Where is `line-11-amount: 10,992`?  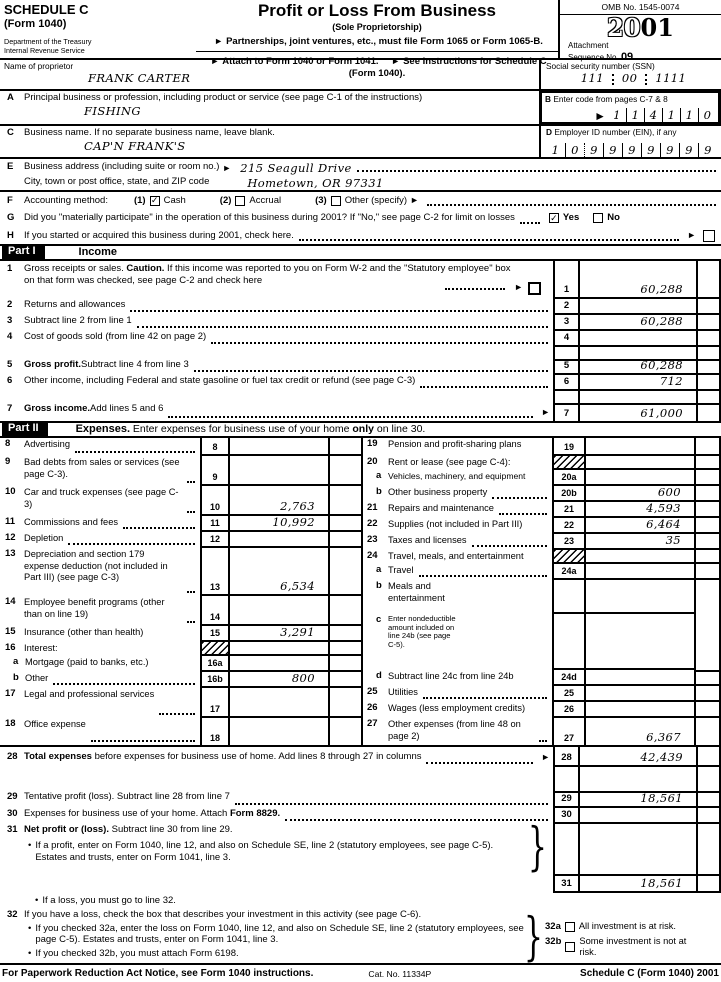 line-11-amount: 10,992 is located at coordinates (279, 523).